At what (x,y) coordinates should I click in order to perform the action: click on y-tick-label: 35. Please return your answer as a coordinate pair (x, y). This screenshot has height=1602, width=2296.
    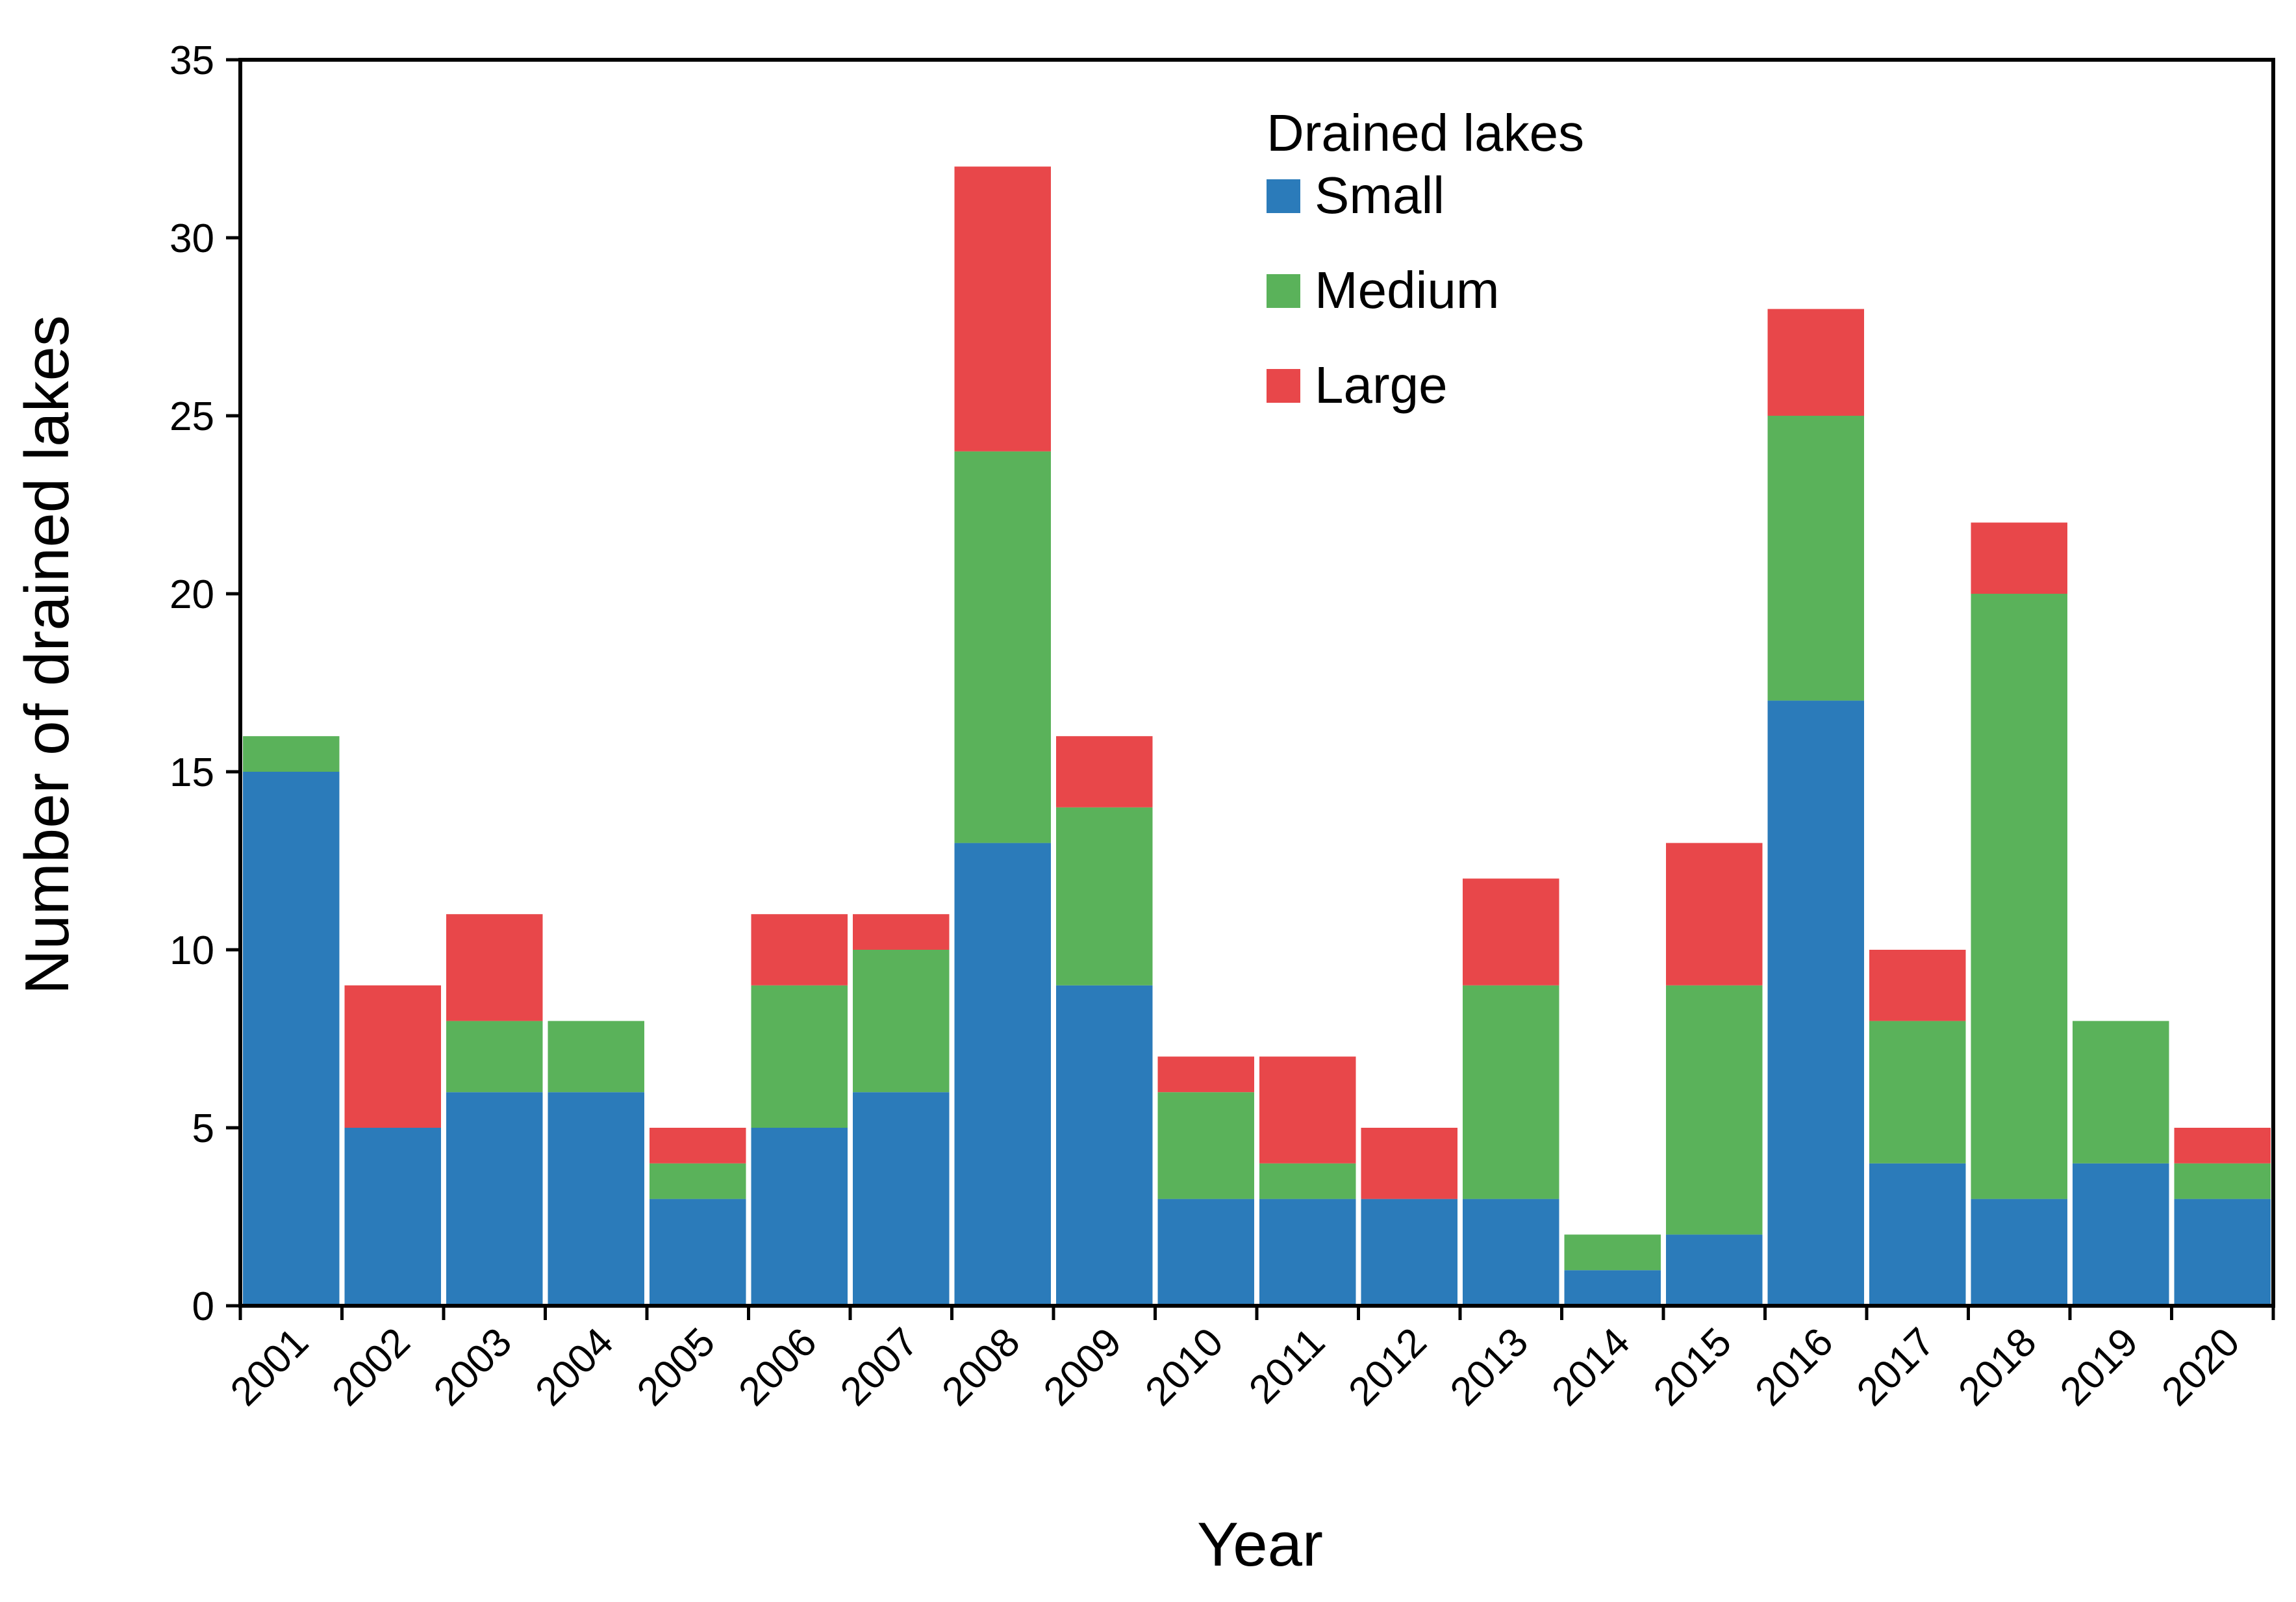
    Looking at the image, I should click on (192, 60).